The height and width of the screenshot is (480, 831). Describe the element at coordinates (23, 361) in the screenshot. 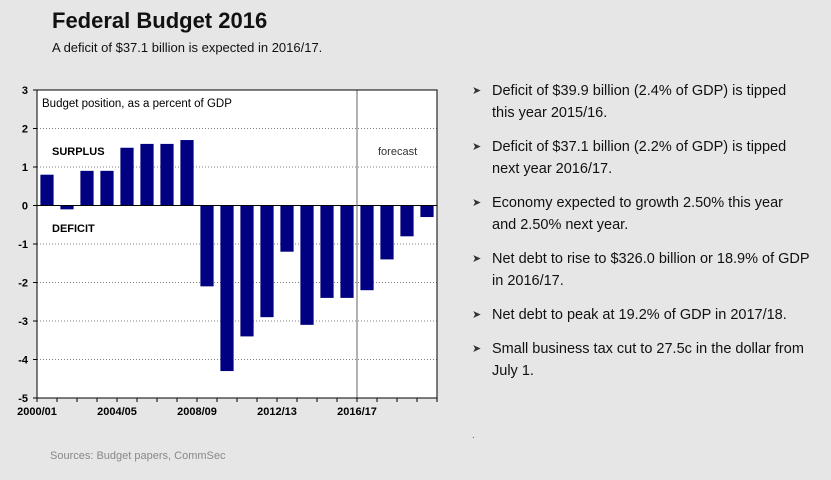

I see `y-tick-label: -4` at that location.